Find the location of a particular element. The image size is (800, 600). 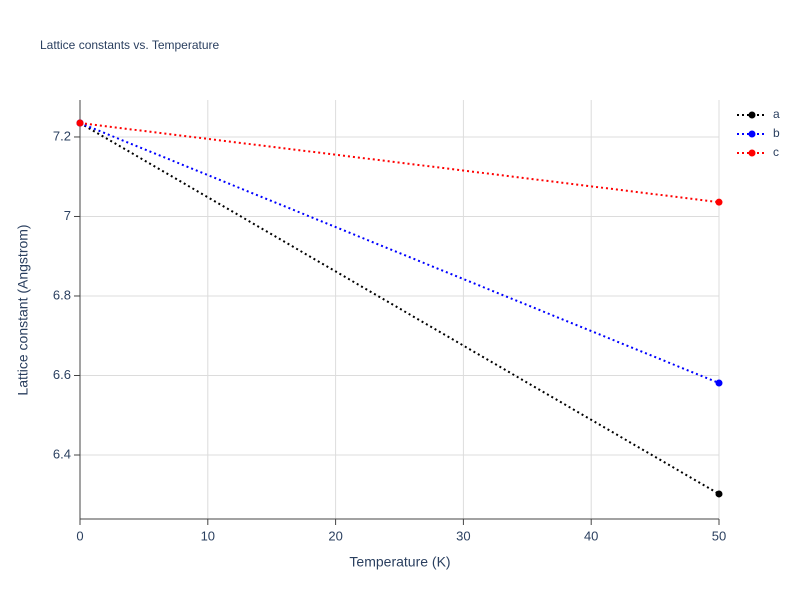

legend-label: a is located at coordinates (776, 114).